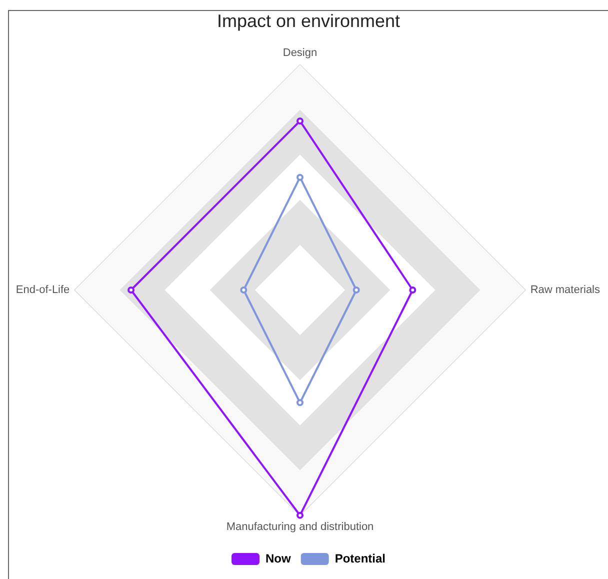 This screenshot has height=579, width=608. I want to click on spoke-label: End-of-Life, so click(43, 290).